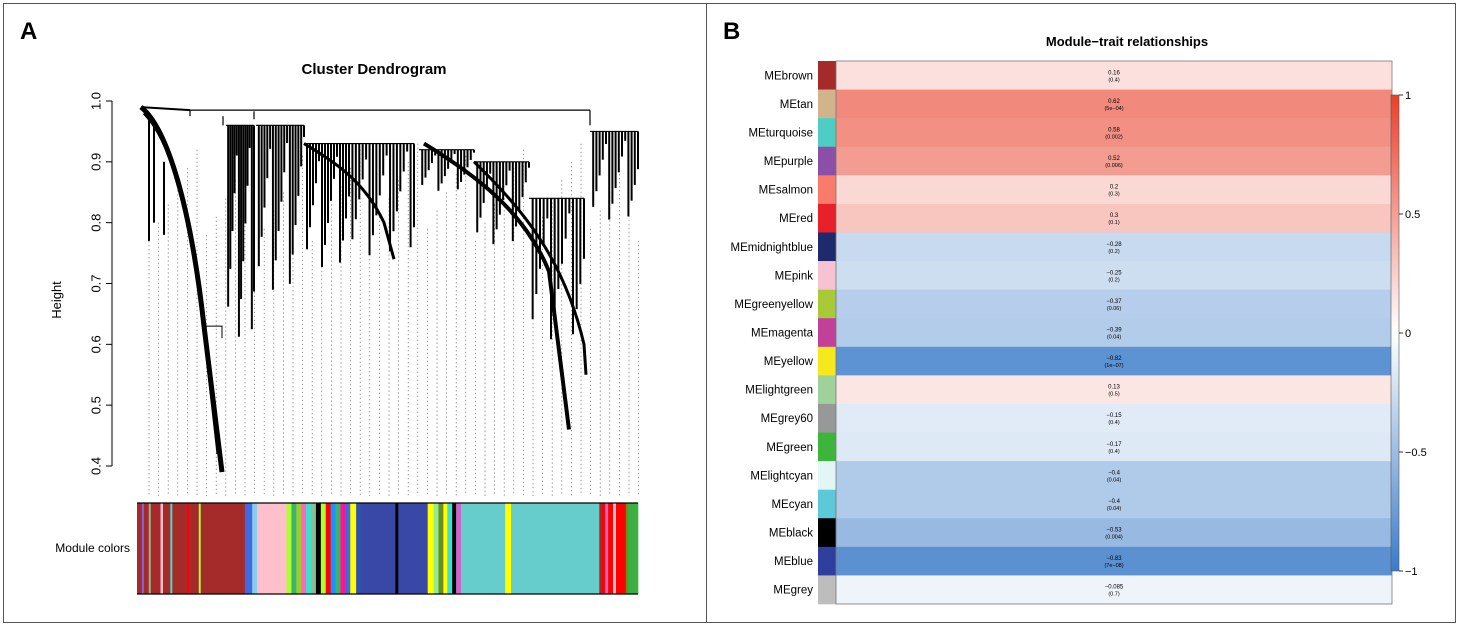  I want to click on y-tick-label: 0.7, so click(95, 283).